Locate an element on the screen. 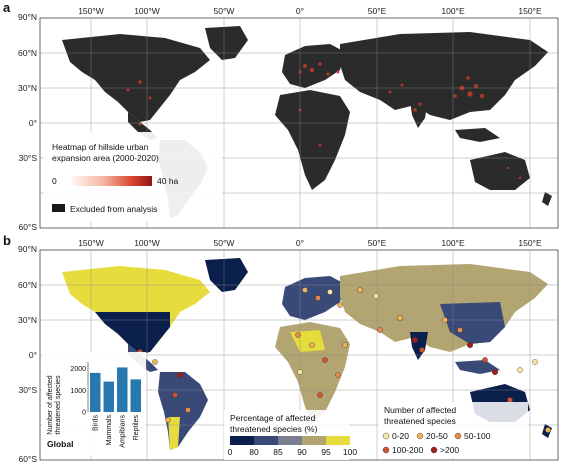 The height and width of the screenshot is (475, 578). panel-a-excluded-swatch is located at coordinates (58, 208).